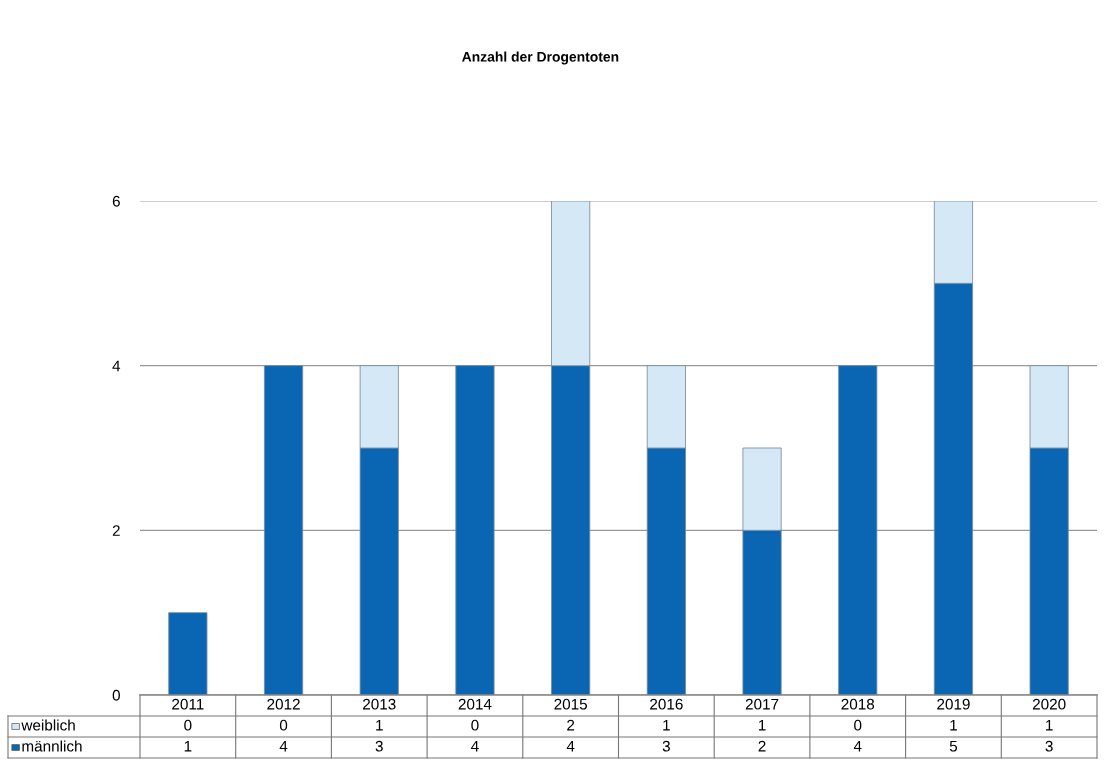 This screenshot has width=1116, height=774. What do you see at coordinates (475, 704) in the screenshot?
I see `x-tick-label: 2014` at bounding box center [475, 704].